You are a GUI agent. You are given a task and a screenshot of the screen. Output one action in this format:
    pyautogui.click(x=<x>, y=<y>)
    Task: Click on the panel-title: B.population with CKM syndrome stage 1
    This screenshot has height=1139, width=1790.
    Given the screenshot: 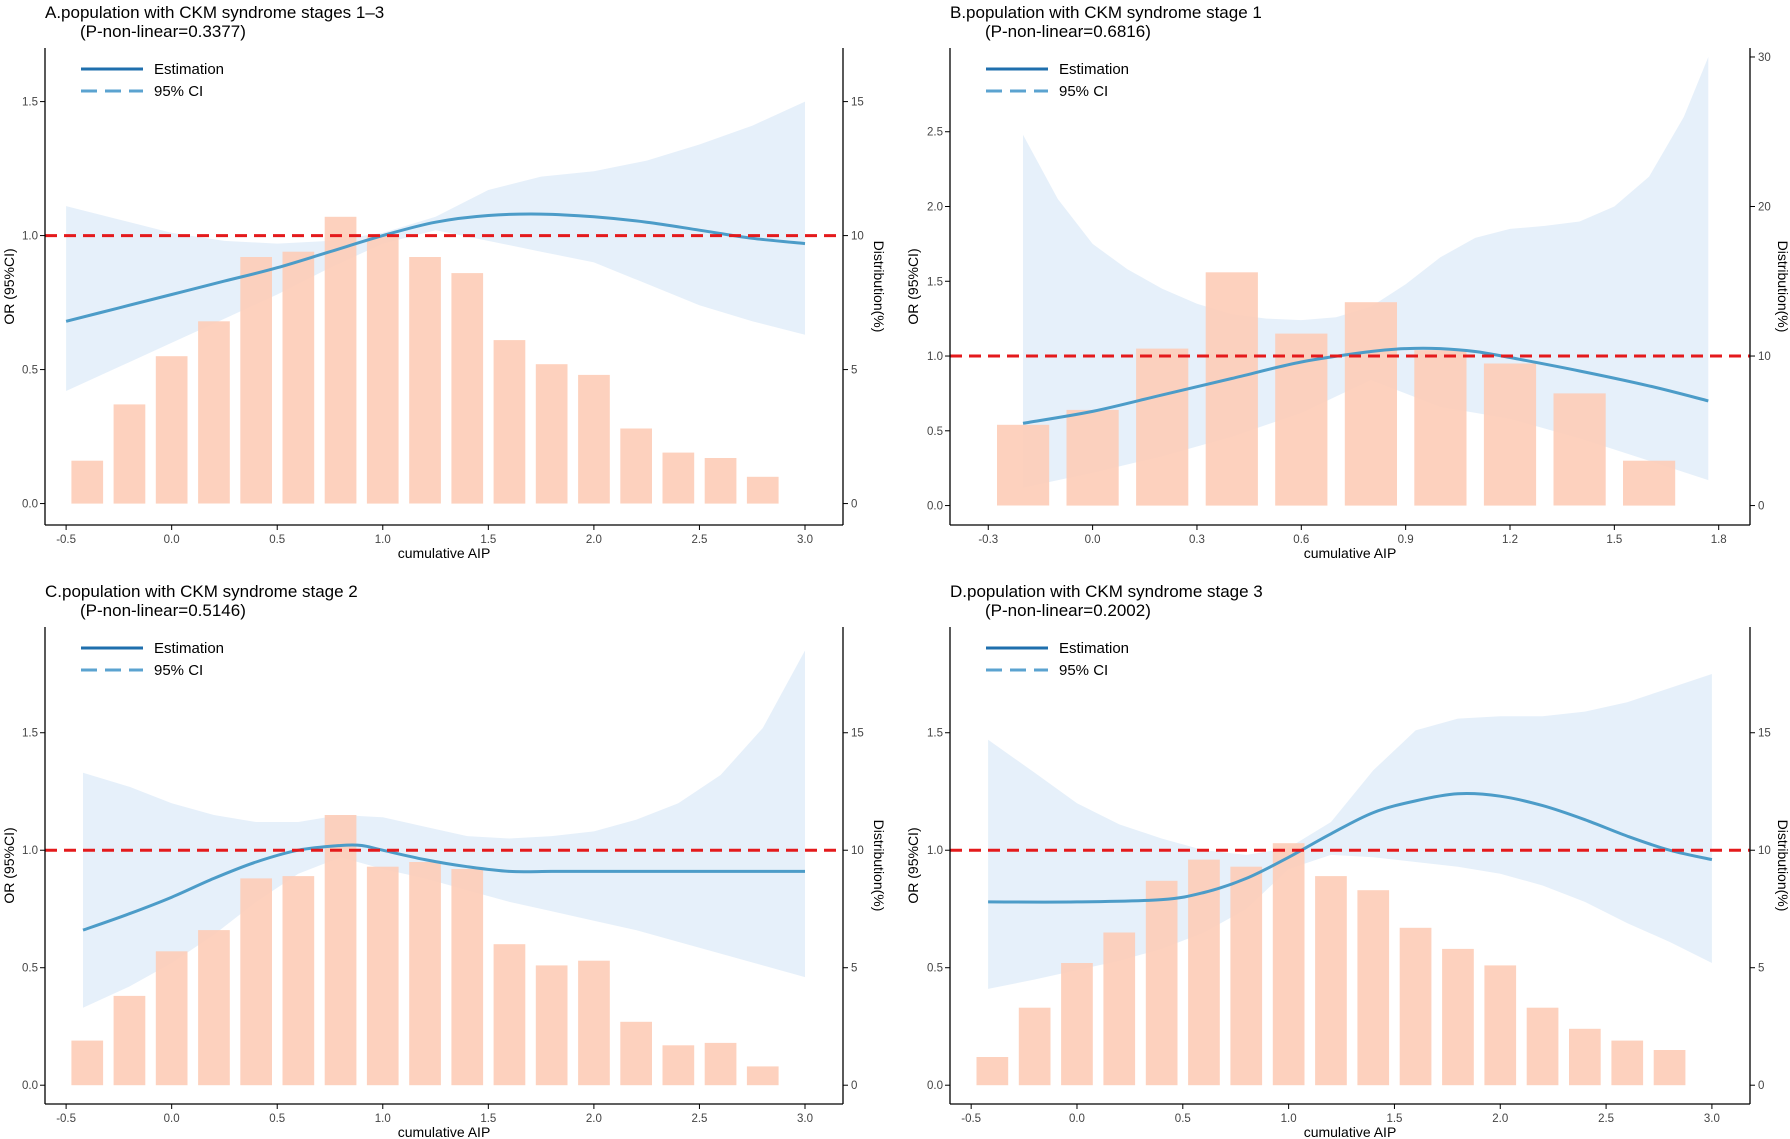 What is the action you would take?
    pyautogui.click(x=1106, y=12)
    